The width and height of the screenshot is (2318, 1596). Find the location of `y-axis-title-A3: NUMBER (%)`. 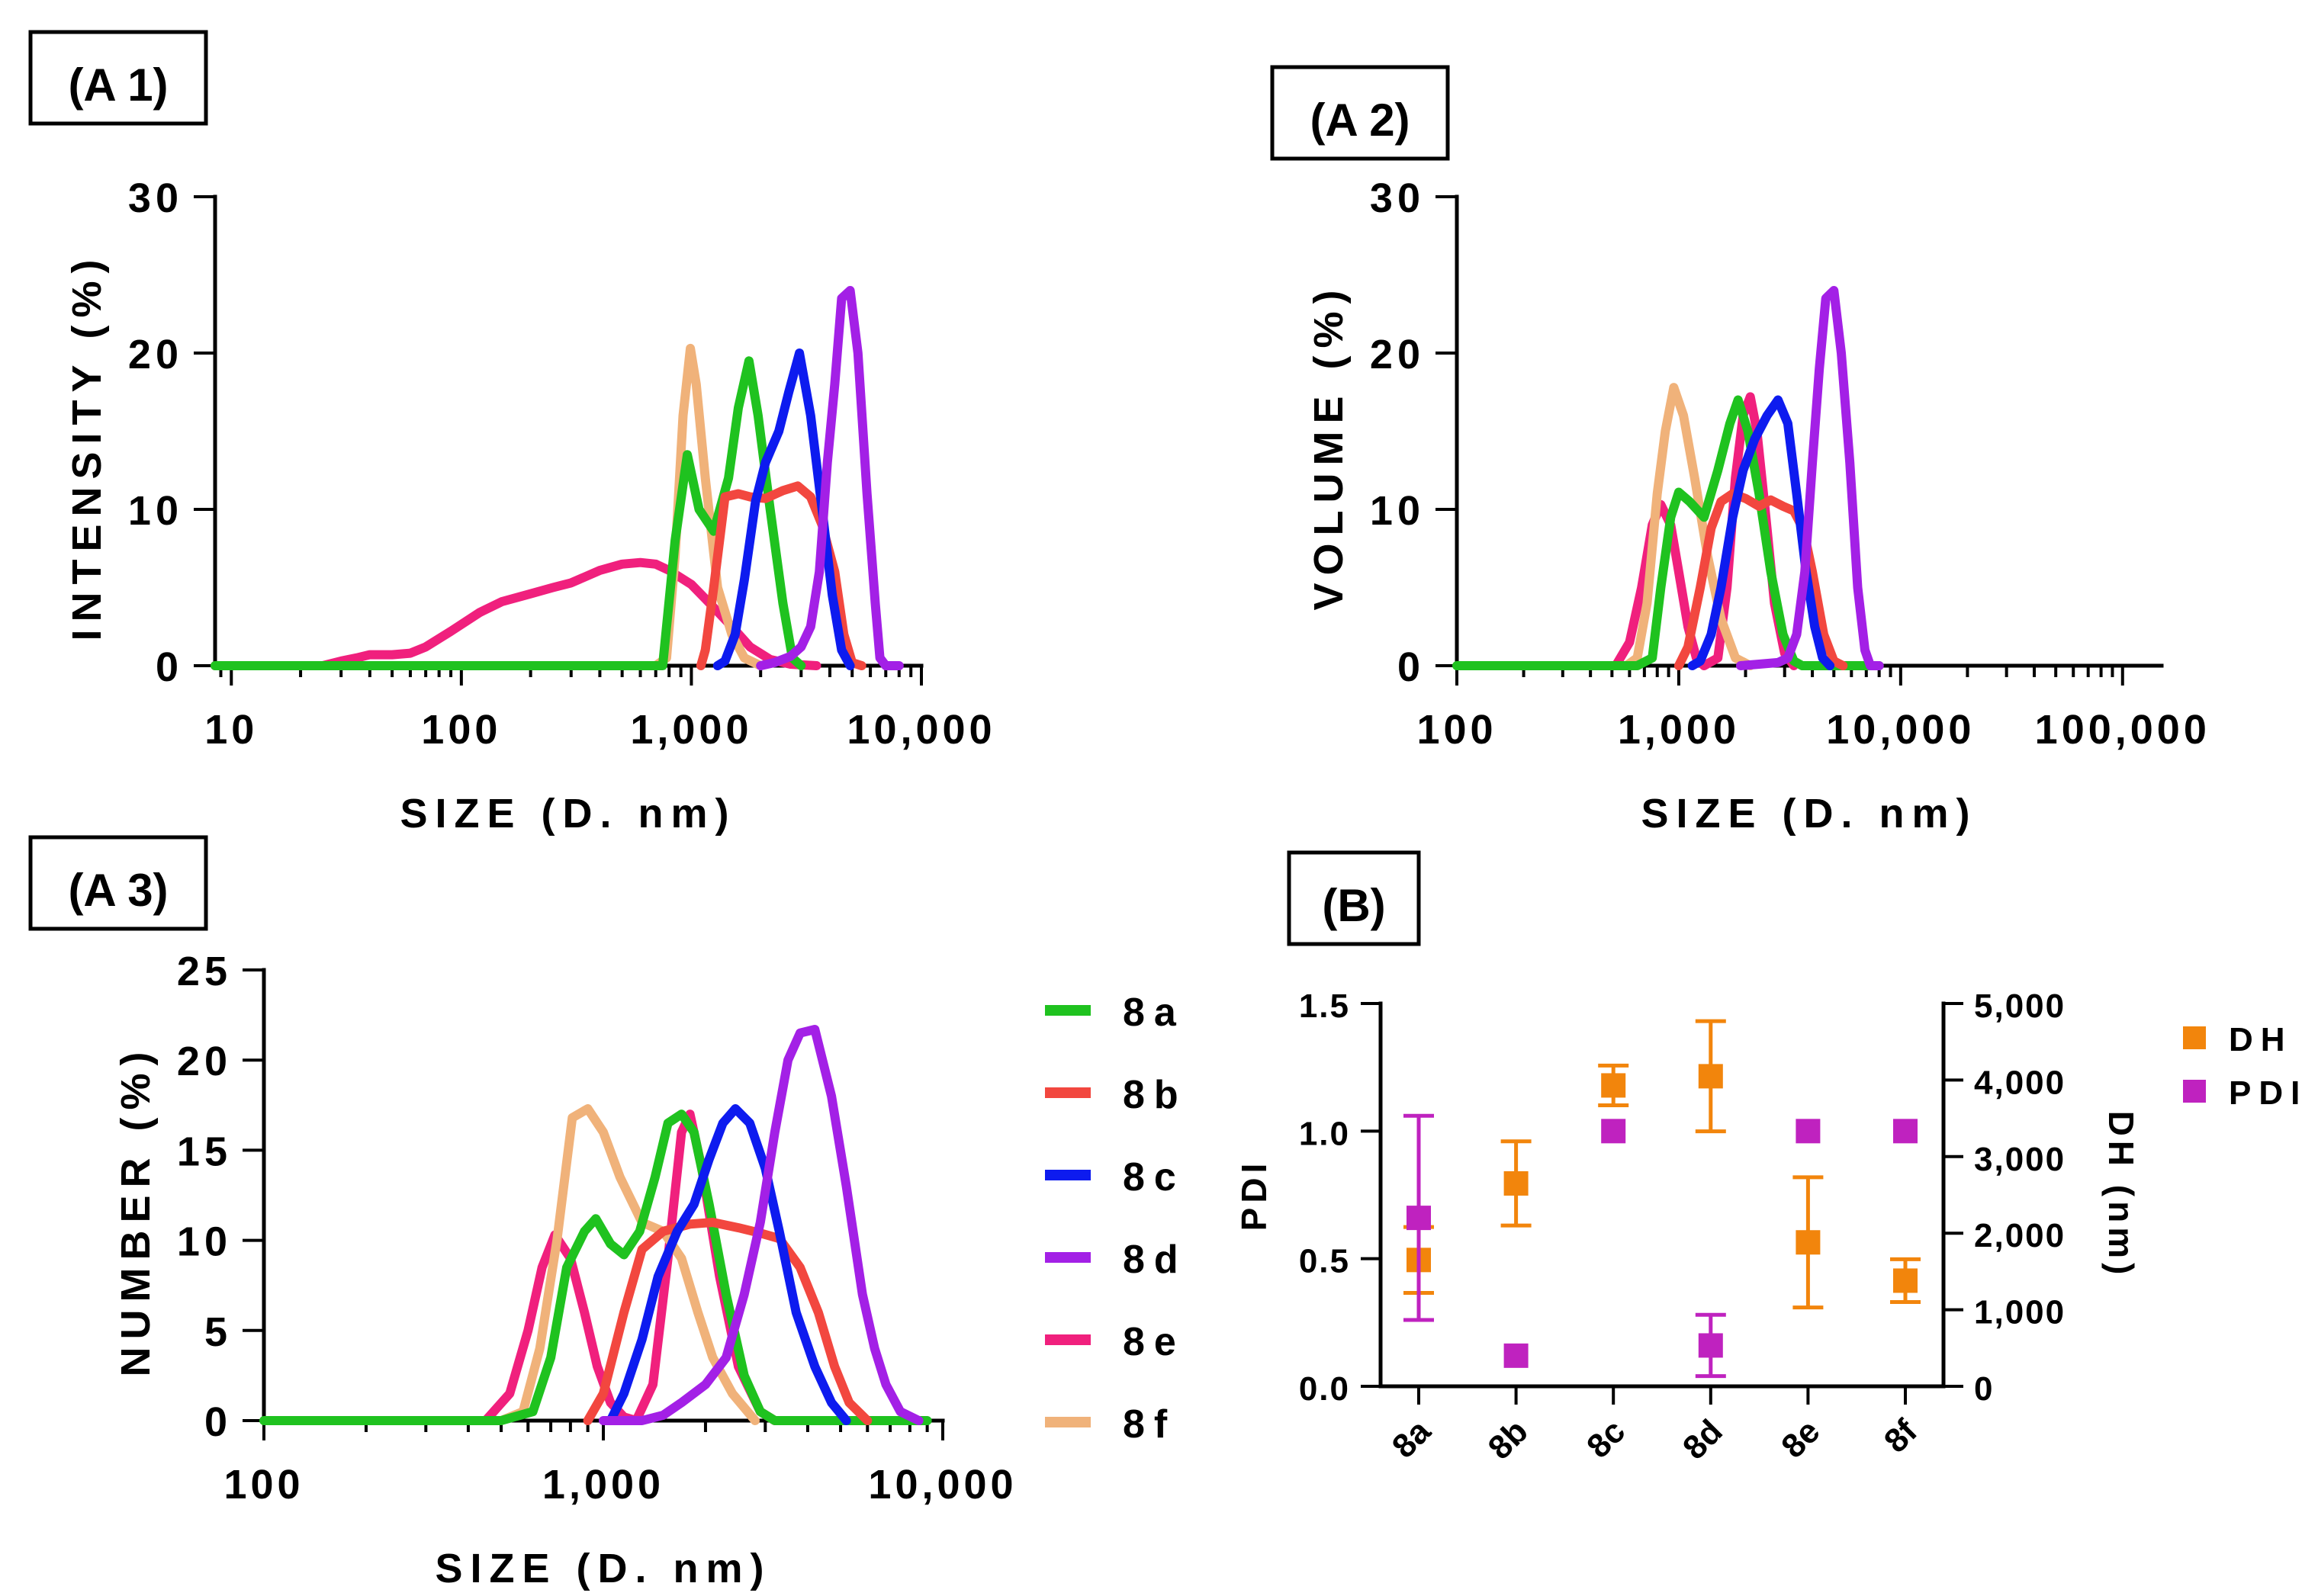

y-axis-title-A3: NUMBER (%) is located at coordinates (136, 1211).